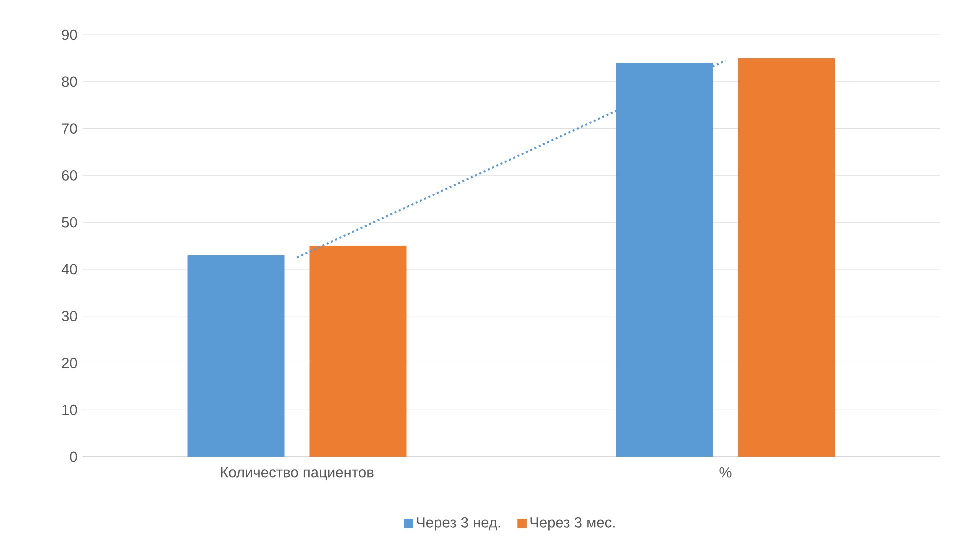  Describe the element at coordinates (70, 363) in the screenshot. I see `y-tick-label: 20` at that location.